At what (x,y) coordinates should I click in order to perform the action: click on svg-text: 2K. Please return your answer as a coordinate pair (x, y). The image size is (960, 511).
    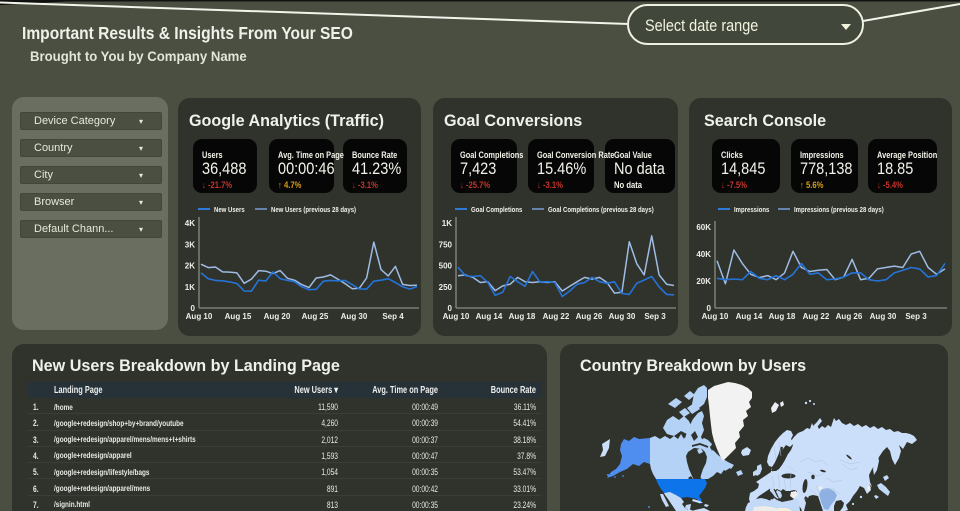
    Looking at the image, I should click on (190, 266).